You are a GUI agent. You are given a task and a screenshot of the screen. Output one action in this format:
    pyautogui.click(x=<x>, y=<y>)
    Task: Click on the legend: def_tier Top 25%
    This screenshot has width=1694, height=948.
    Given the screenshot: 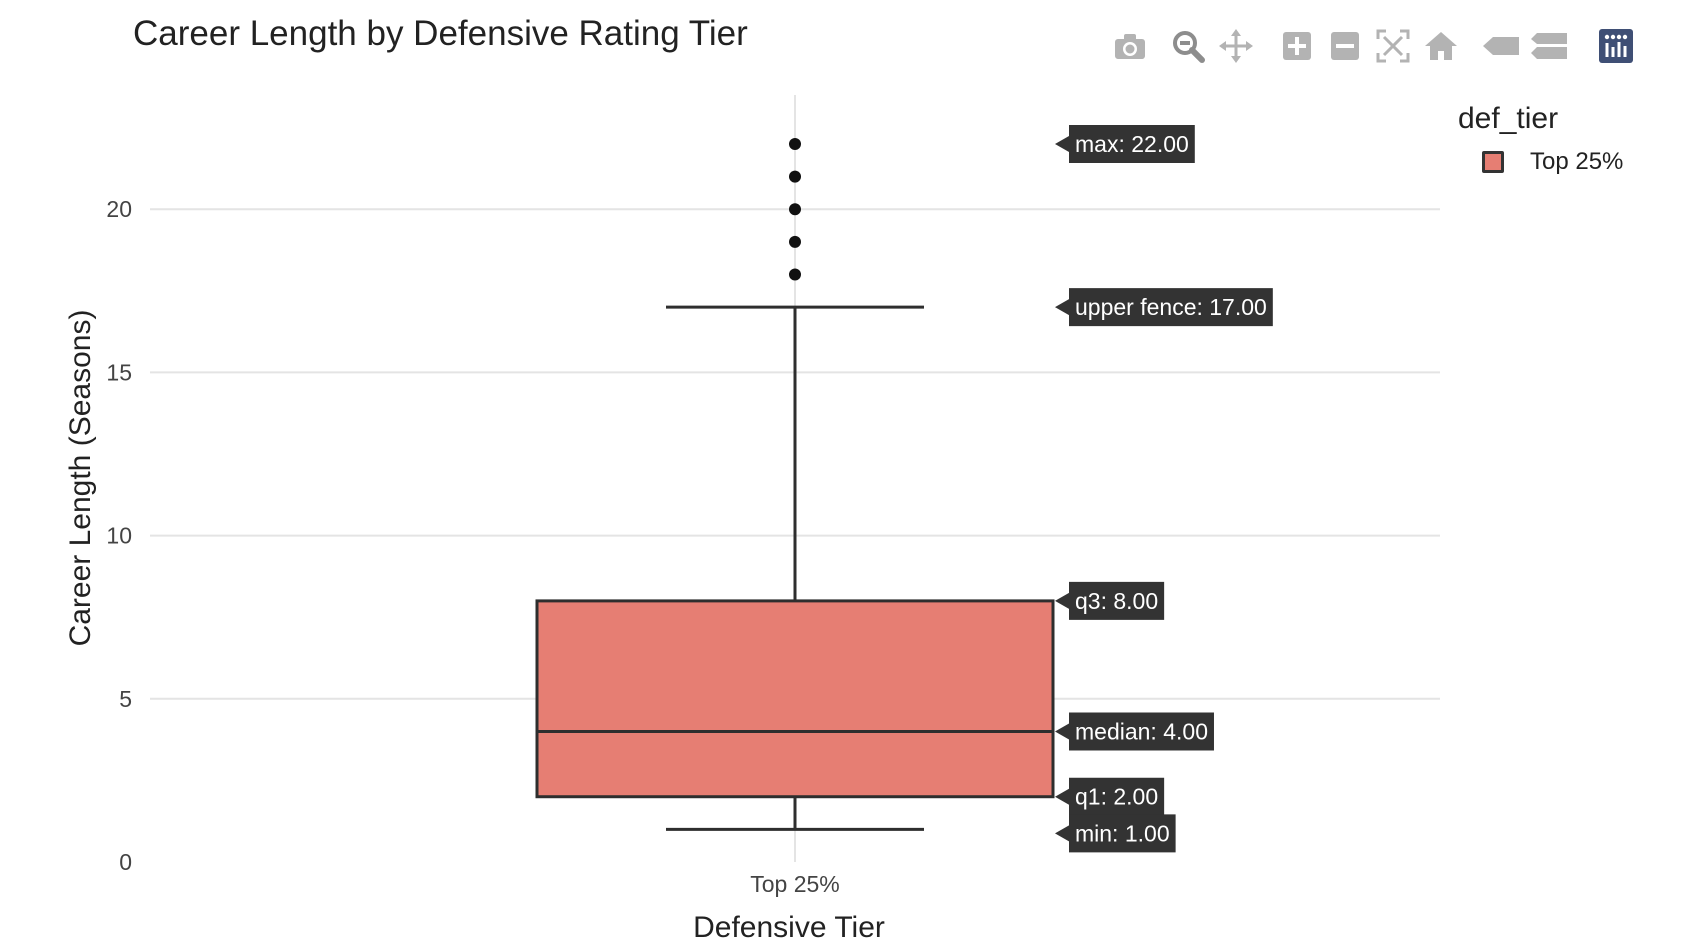 What is the action you would take?
    pyautogui.click(x=1540, y=138)
    